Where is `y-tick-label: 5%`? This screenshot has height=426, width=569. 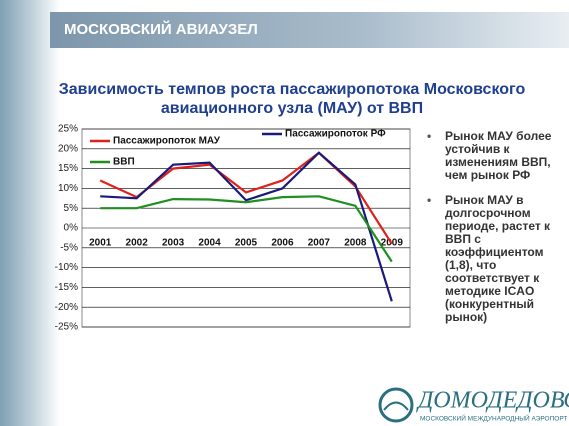
y-tick-label: 5% is located at coordinates (71, 208).